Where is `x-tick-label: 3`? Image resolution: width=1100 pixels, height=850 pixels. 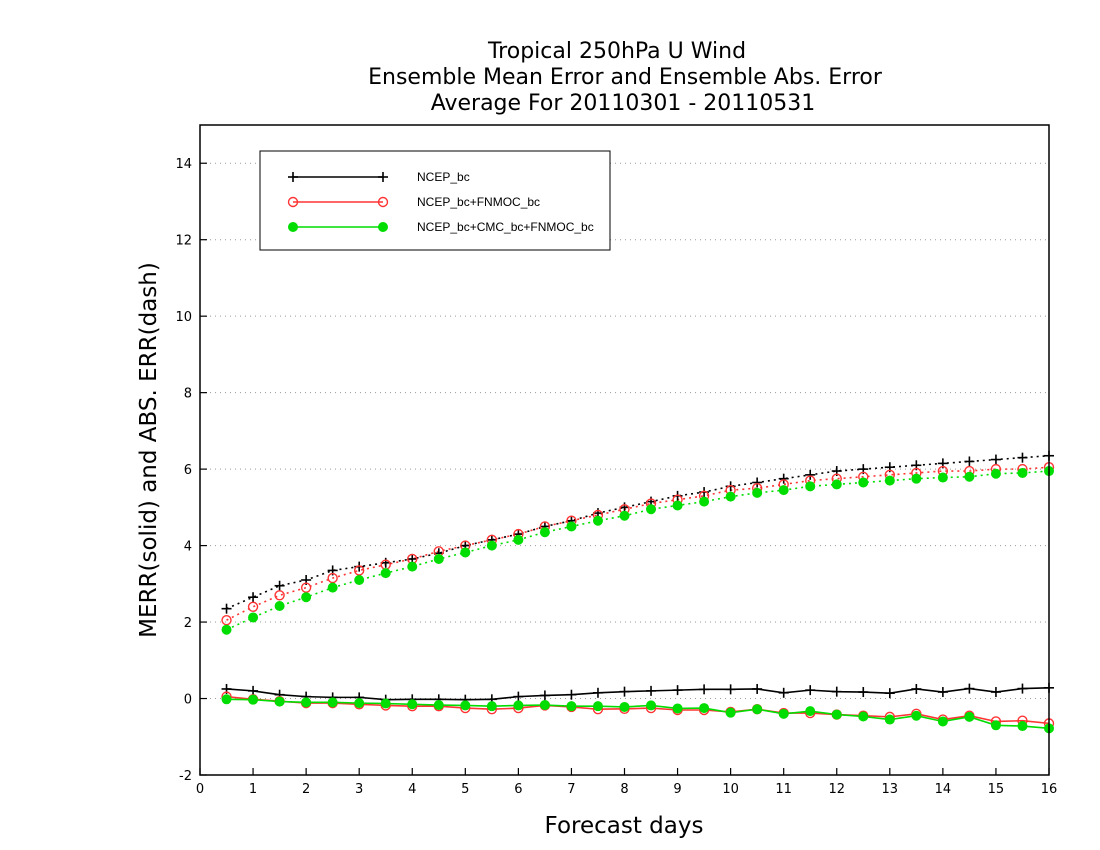
x-tick-label: 3 is located at coordinates (359, 789).